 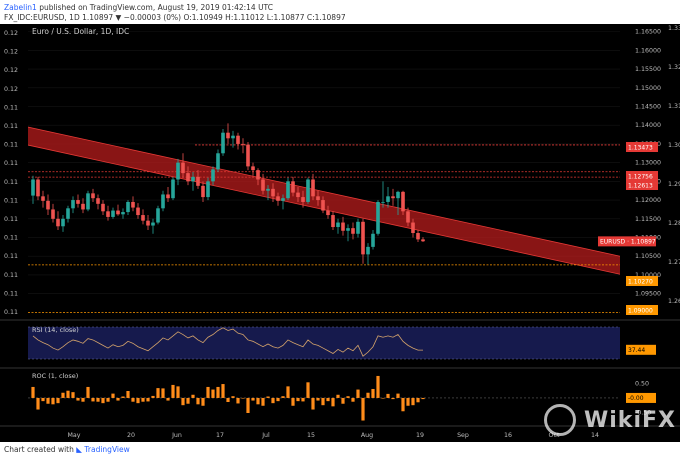 What do you see at coordinates (79, 449) in the screenshot?
I see `tradingview-logo-icon: ◣` at bounding box center [79, 449].